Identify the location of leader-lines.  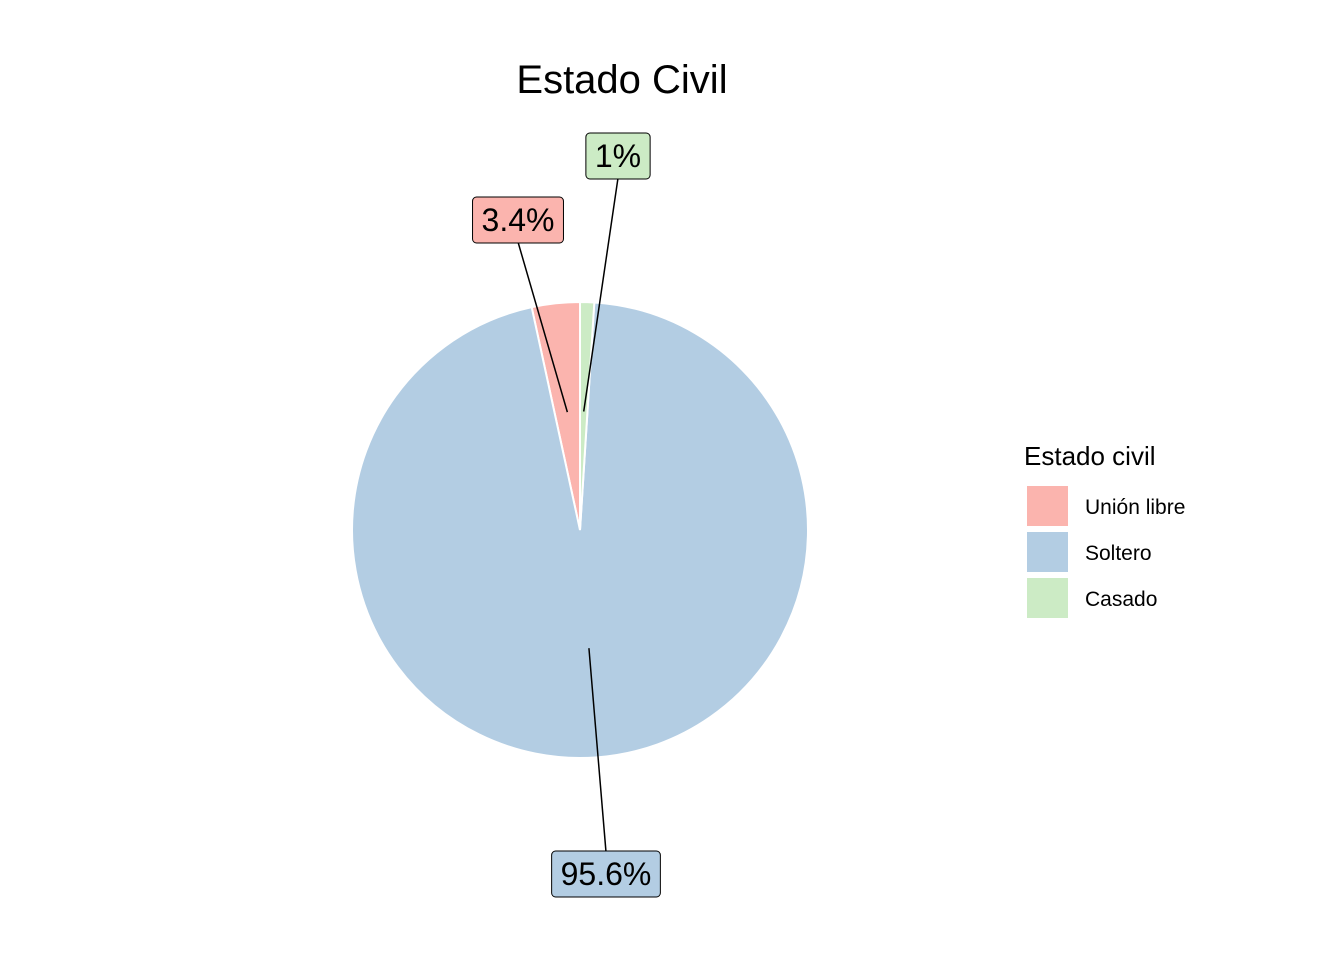
(568, 515).